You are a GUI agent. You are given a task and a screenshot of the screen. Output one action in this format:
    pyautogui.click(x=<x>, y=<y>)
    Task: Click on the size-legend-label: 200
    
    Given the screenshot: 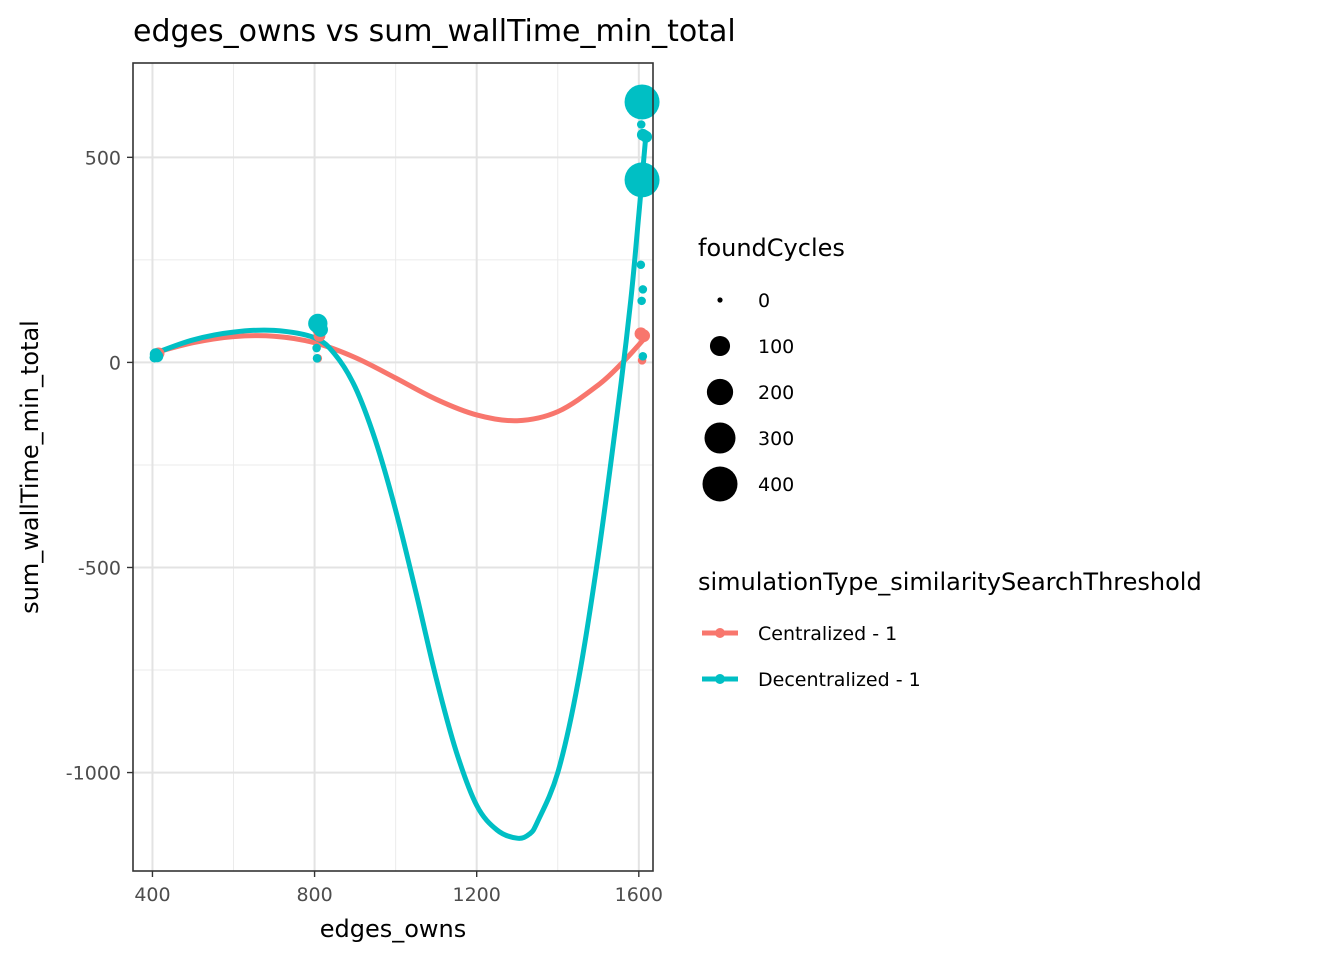 What is the action you would take?
    pyautogui.click(x=776, y=393)
    